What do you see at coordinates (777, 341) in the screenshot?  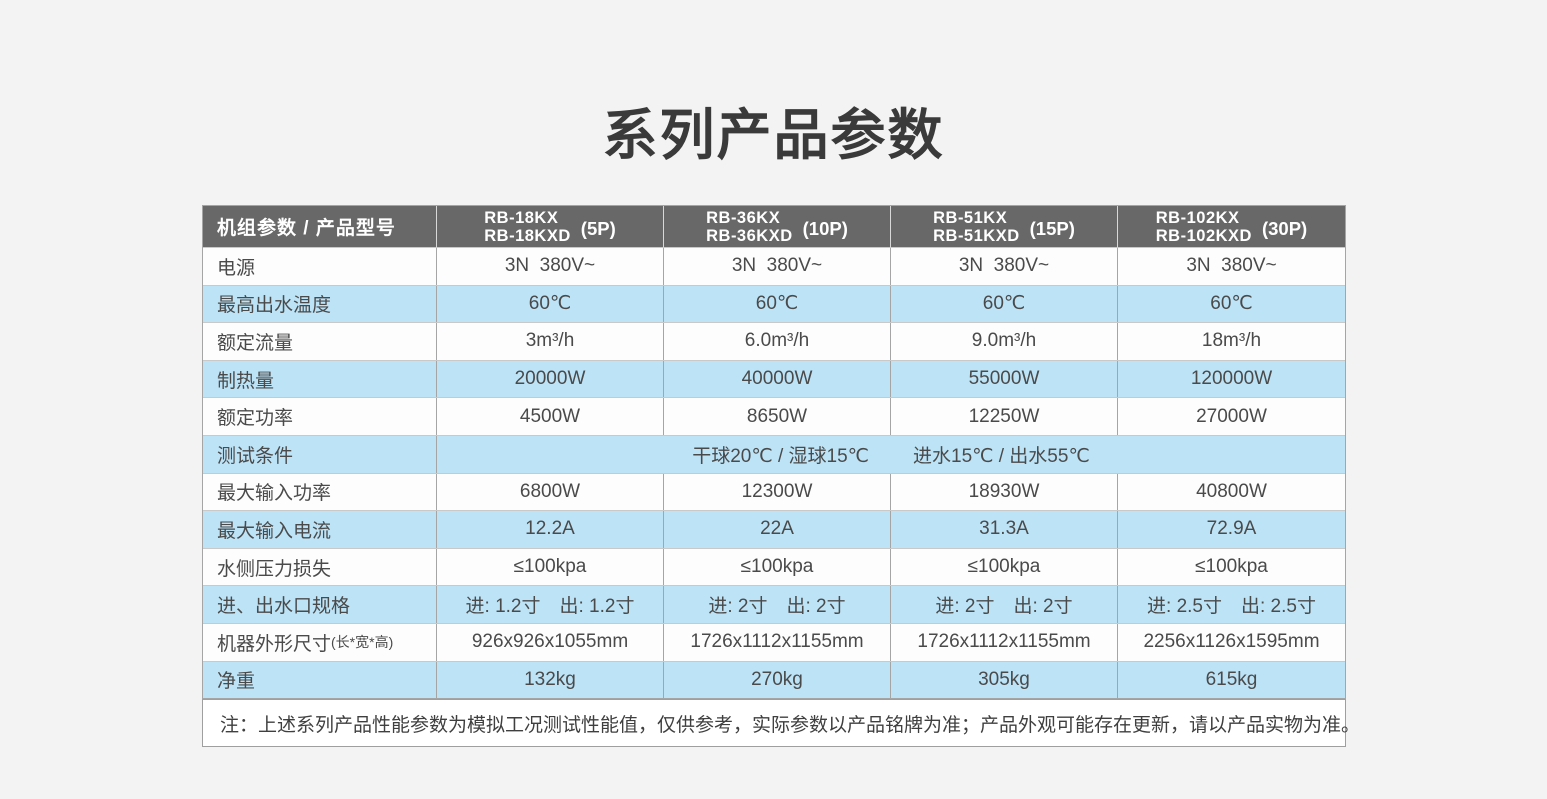 I see `cell-value: 6.0m³/h` at bounding box center [777, 341].